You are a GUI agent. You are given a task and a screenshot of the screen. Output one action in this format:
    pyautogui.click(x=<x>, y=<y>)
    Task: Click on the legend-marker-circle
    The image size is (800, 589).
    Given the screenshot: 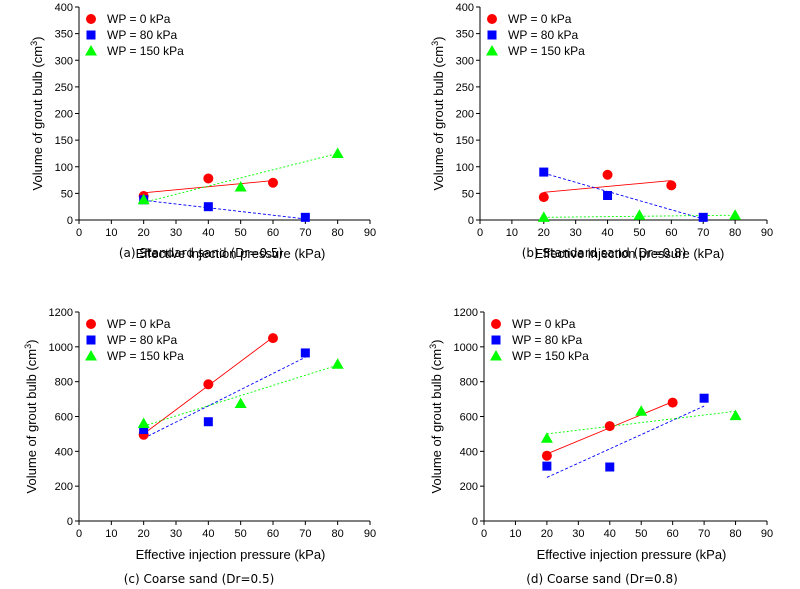 What is the action you would take?
    pyautogui.click(x=91, y=324)
    